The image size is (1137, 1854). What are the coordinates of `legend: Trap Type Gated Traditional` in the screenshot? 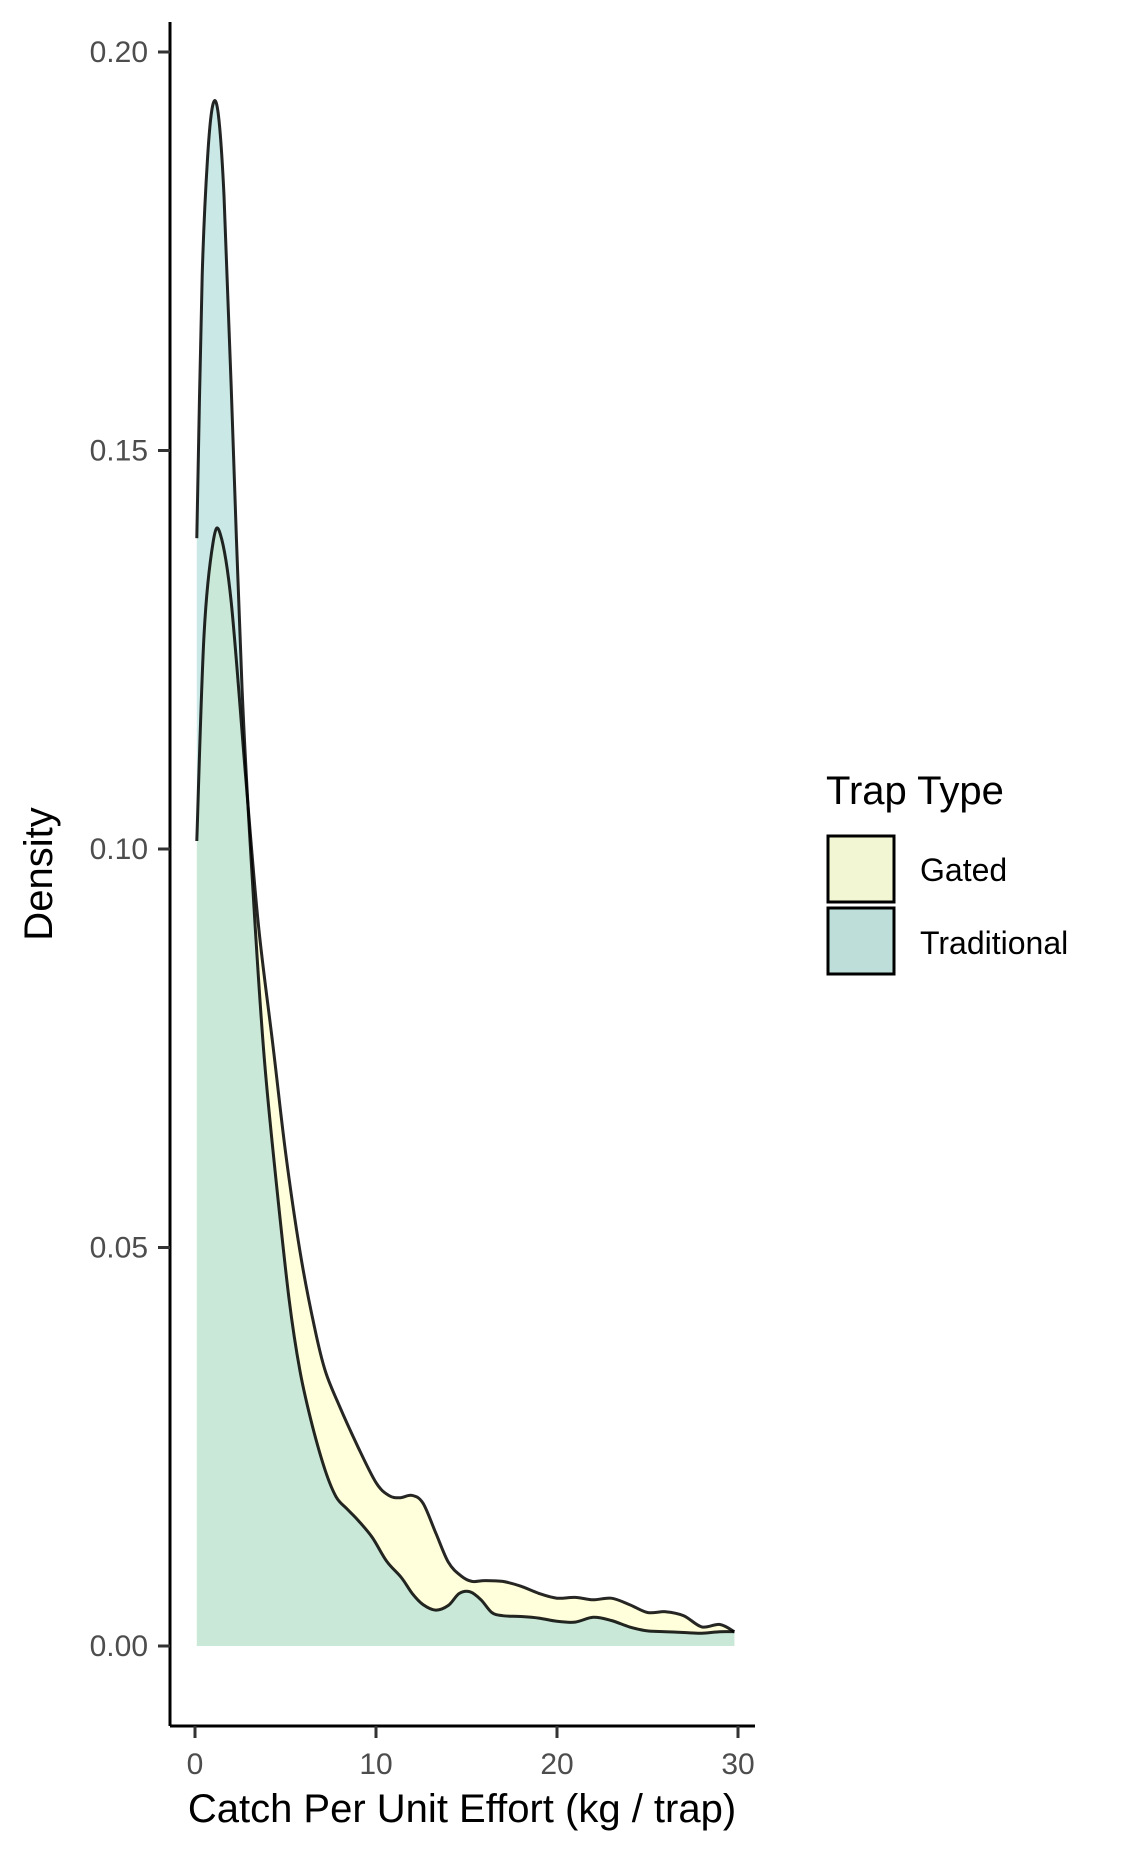 It's located at (947, 872).